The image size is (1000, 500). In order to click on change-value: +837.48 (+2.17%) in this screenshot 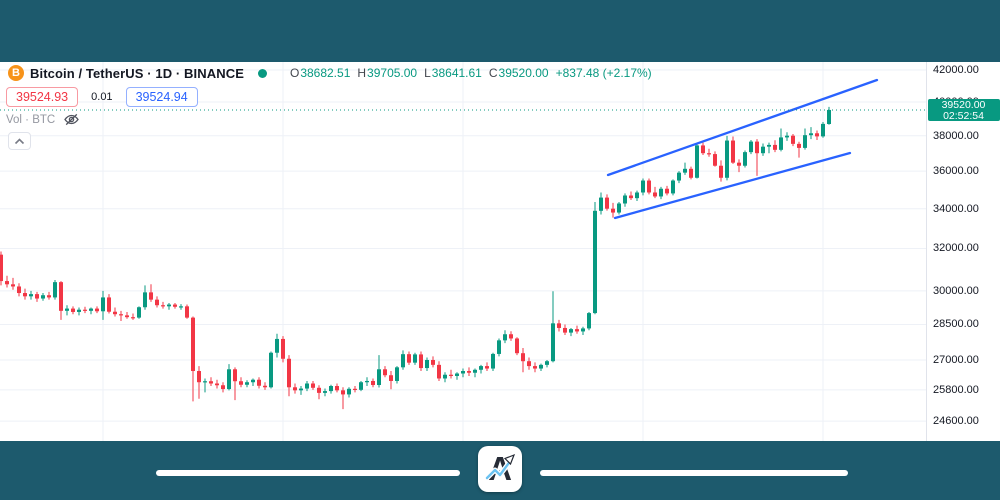, I will do `click(603, 73)`.